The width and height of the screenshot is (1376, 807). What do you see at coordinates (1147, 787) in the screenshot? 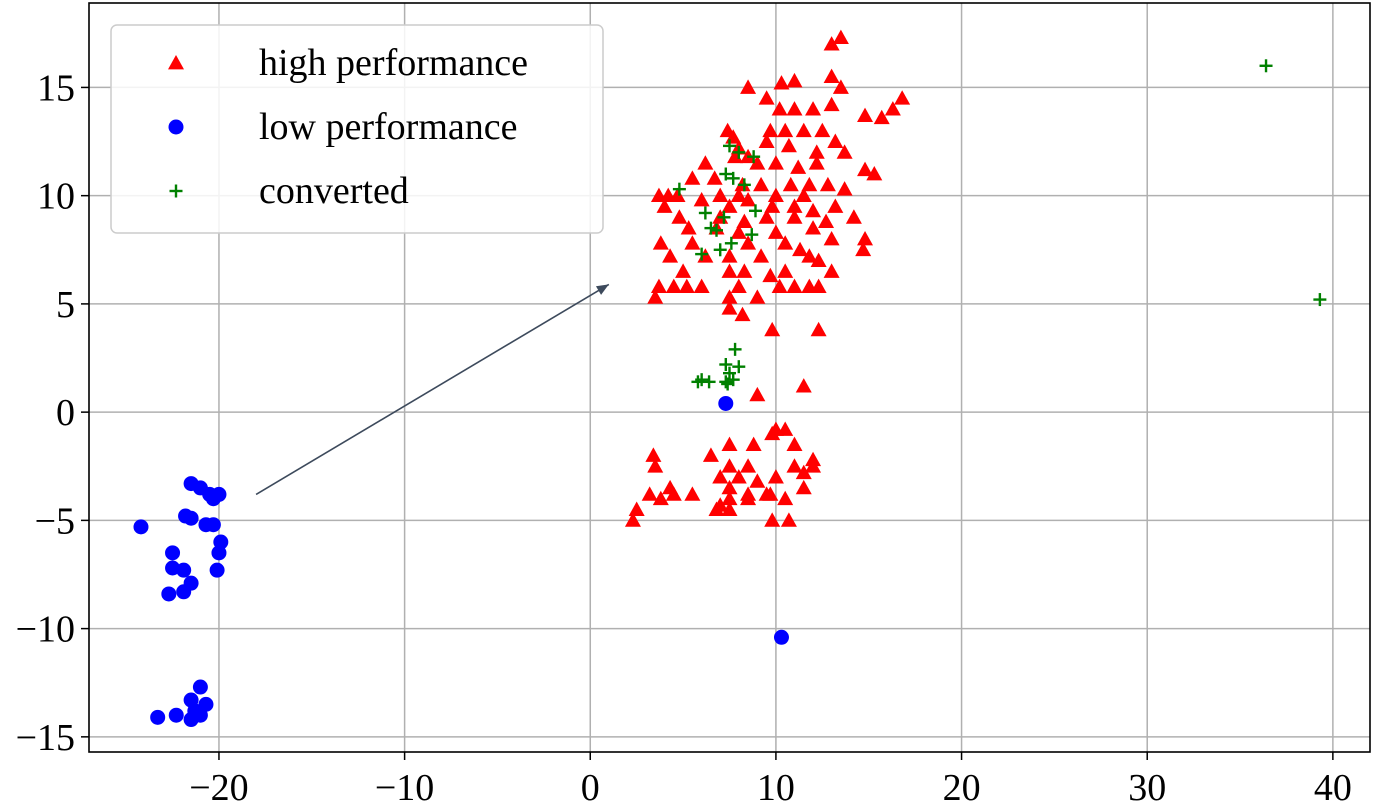
I see `x-tick-label: 30` at bounding box center [1147, 787].